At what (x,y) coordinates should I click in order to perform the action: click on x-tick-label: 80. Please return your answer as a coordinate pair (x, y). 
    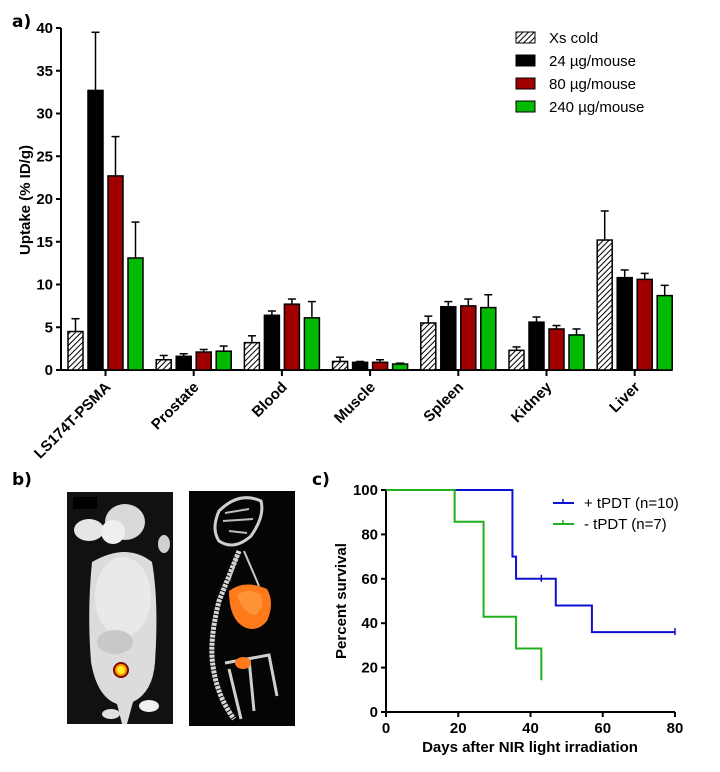
    Looking at the image, I should click on (675, 728).